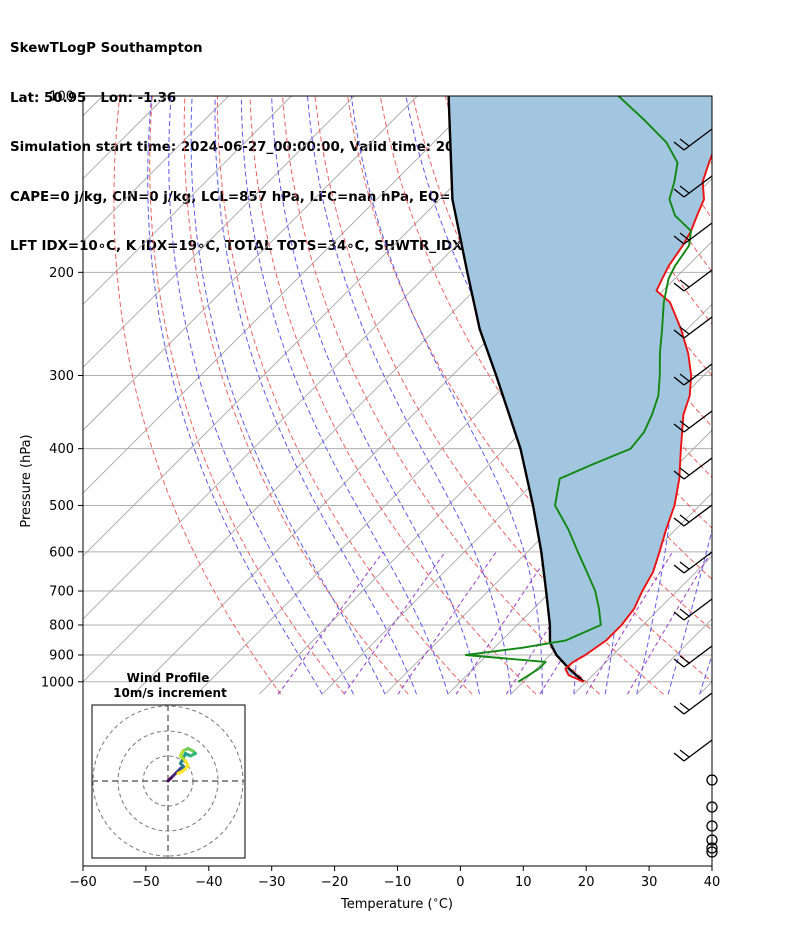 This screenshot has width=794, height=937. Describe the element at coordinates (26, 480) in the screenshot. I see `y-axis-label: Pressure (hPa)` at that location.